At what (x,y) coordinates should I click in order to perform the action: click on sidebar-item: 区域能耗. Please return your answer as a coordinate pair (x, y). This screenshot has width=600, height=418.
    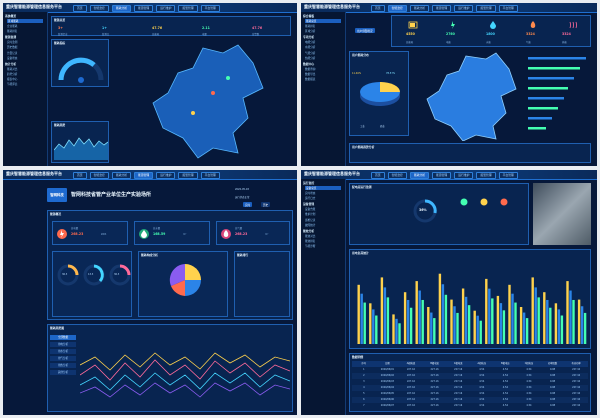
    Looking at the image, I should click on (25, 21).